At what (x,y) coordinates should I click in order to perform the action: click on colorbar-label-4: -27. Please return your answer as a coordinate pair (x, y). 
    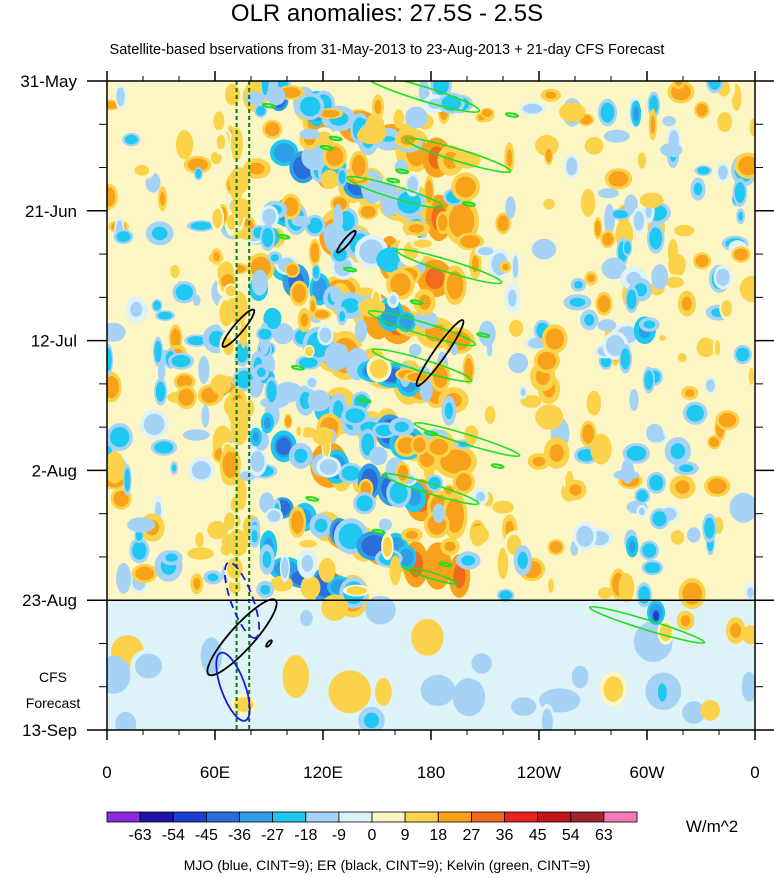
    Looking at the image, I should click on (272, 835).